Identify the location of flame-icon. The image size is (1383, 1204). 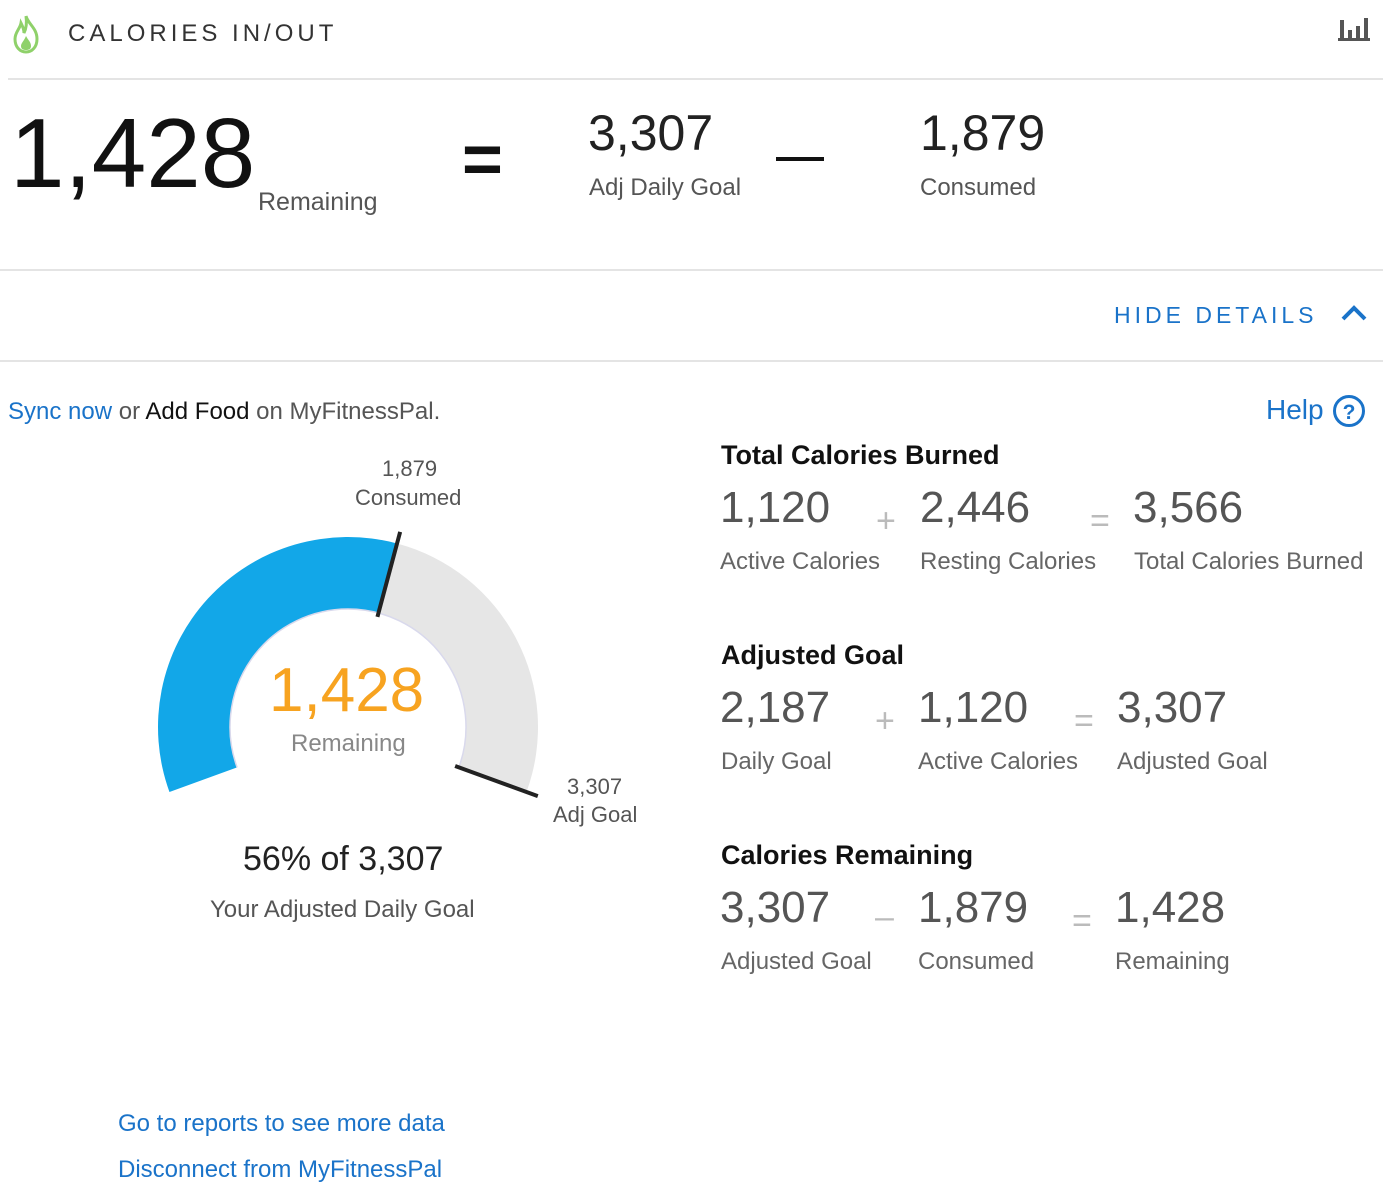
(26, 34).